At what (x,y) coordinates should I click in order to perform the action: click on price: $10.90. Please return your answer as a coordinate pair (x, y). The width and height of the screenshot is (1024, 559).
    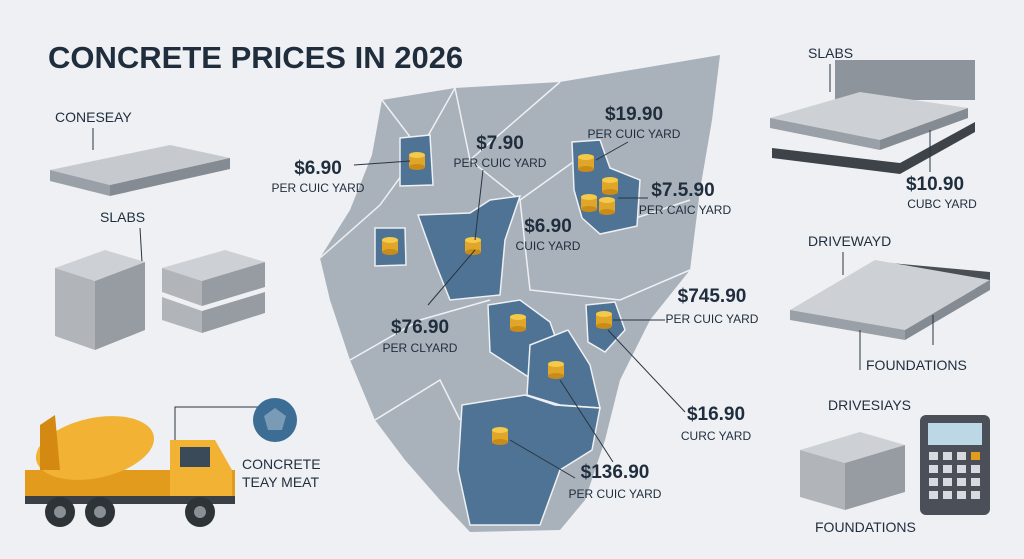
    Looking at the image, I should click on (935, 184).